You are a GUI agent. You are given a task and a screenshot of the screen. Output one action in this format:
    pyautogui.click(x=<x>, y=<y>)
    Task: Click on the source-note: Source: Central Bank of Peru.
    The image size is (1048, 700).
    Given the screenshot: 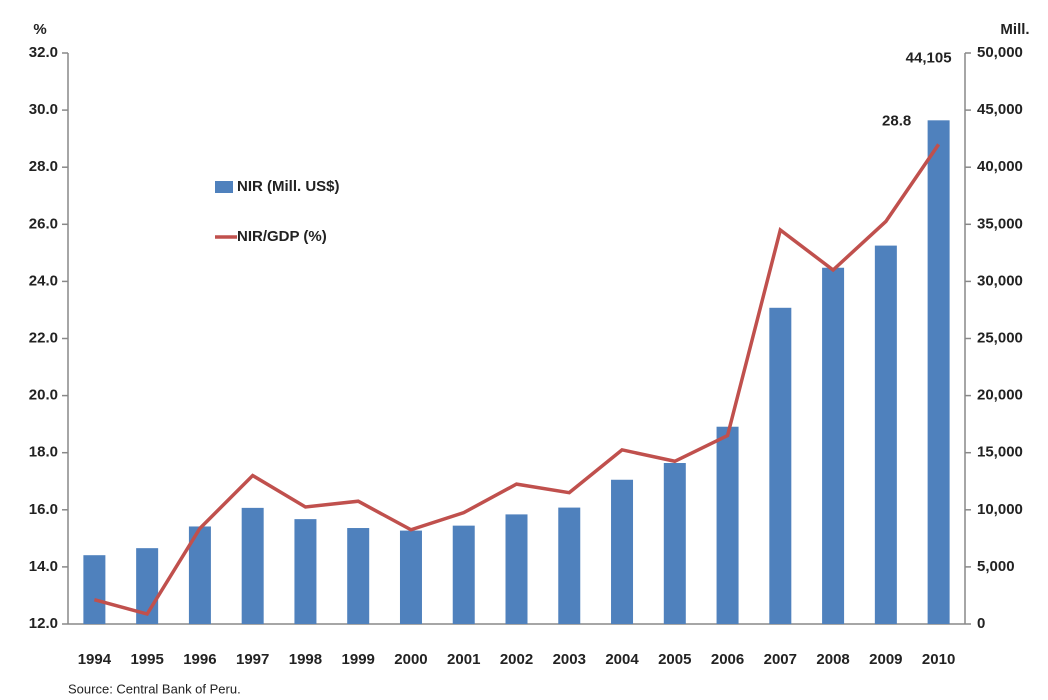 What is the action you would take?
    pyautogui.click(x=154, y=688)
    